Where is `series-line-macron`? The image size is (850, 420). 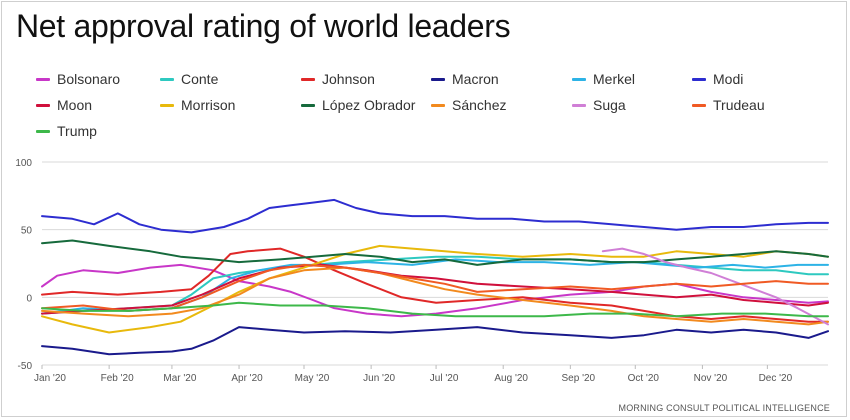
series-line-macron is located at coordinates (435, 341).